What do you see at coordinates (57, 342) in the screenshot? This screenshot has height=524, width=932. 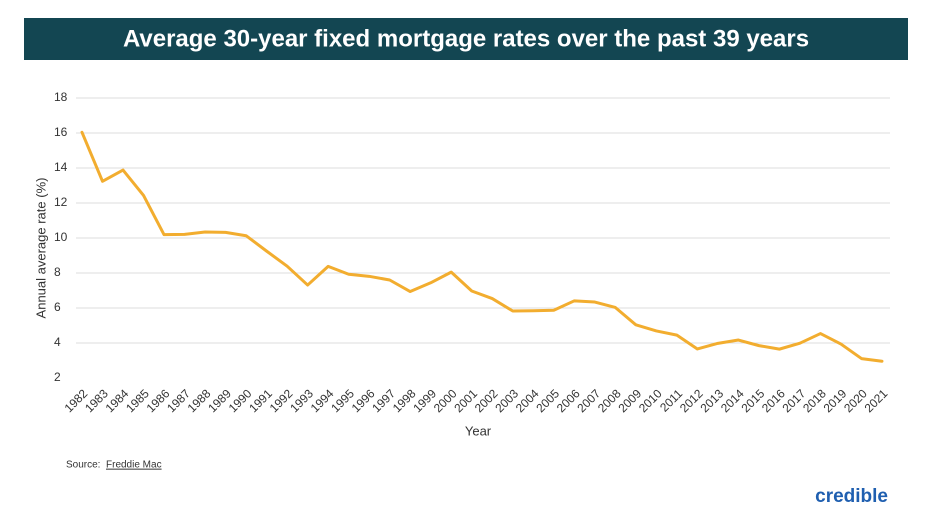 I see `y-tick-label: 4` at bounding box center [57, 342].